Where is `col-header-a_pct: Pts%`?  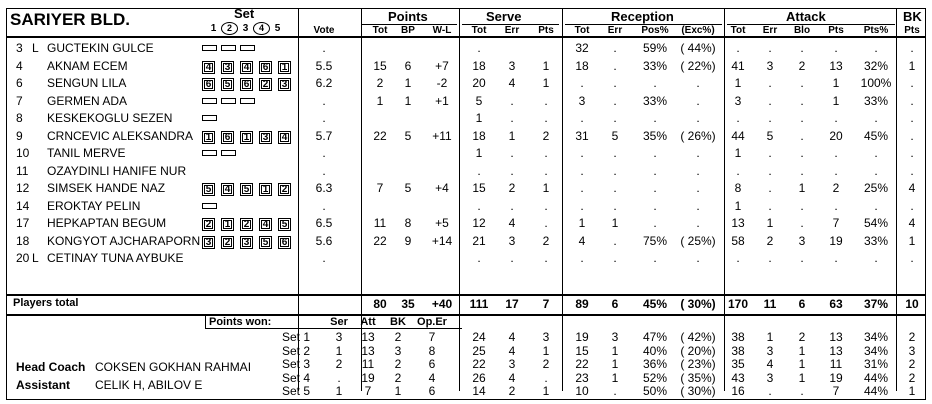
col-header-a_pct: Pts% is located at coordinates (876, 30).